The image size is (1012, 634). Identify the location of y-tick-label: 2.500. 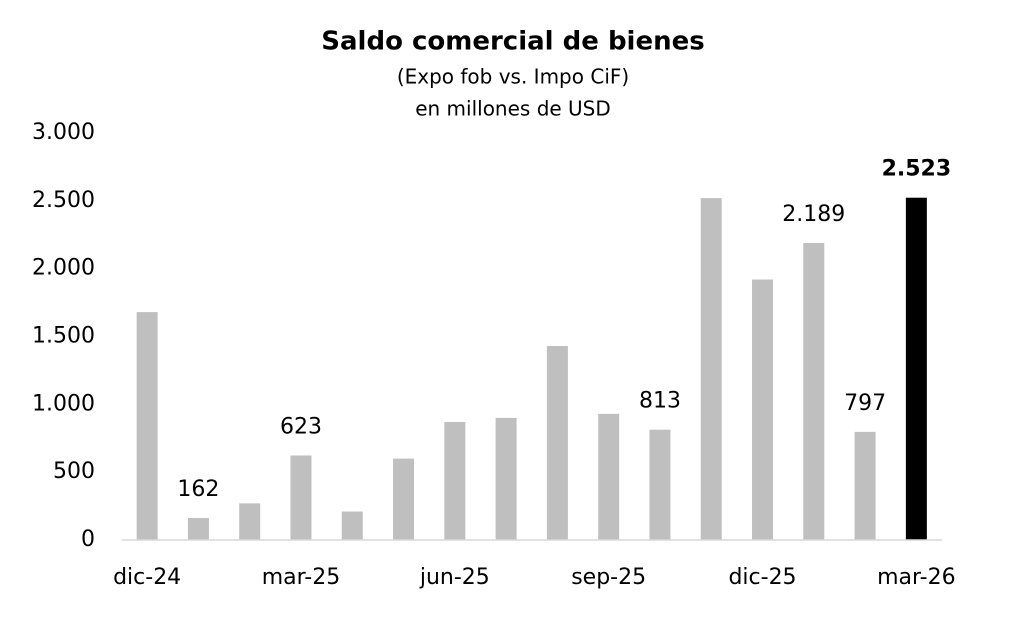
(63, 200).